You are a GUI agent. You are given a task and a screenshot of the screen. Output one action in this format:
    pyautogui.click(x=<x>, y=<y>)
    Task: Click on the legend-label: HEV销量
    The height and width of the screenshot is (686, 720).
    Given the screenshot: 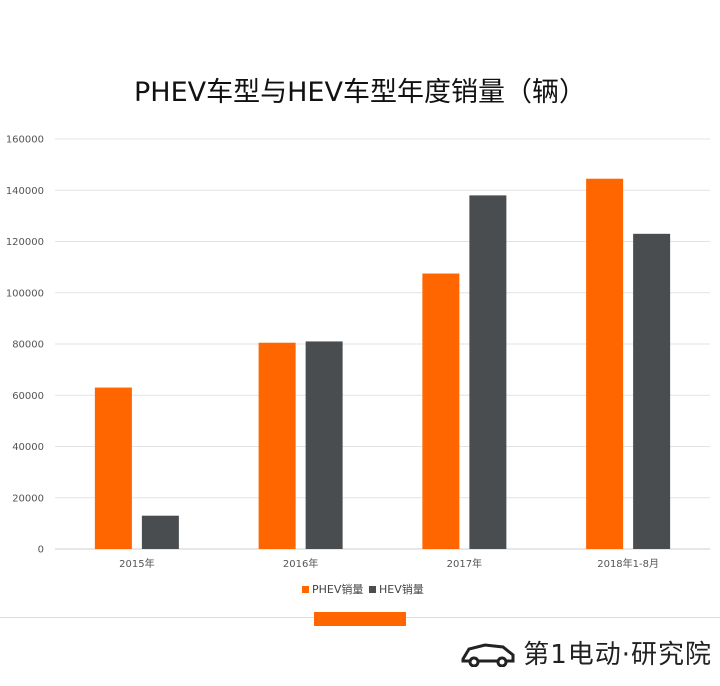 What is the action you would take?
    pyautogui.click(x=401, y=589)
    